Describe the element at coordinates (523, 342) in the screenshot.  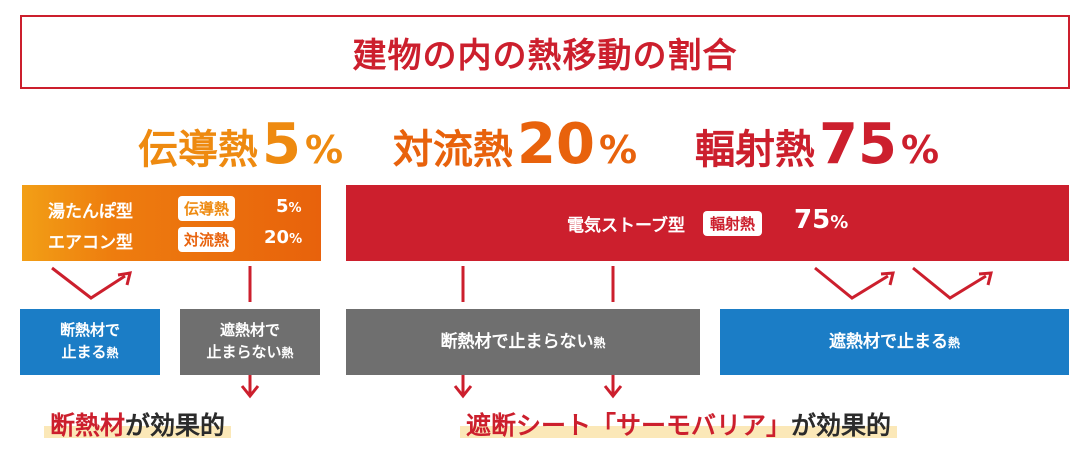
I see `insulation-not-stop-box: 断熱材で止まらない熱` at that location.